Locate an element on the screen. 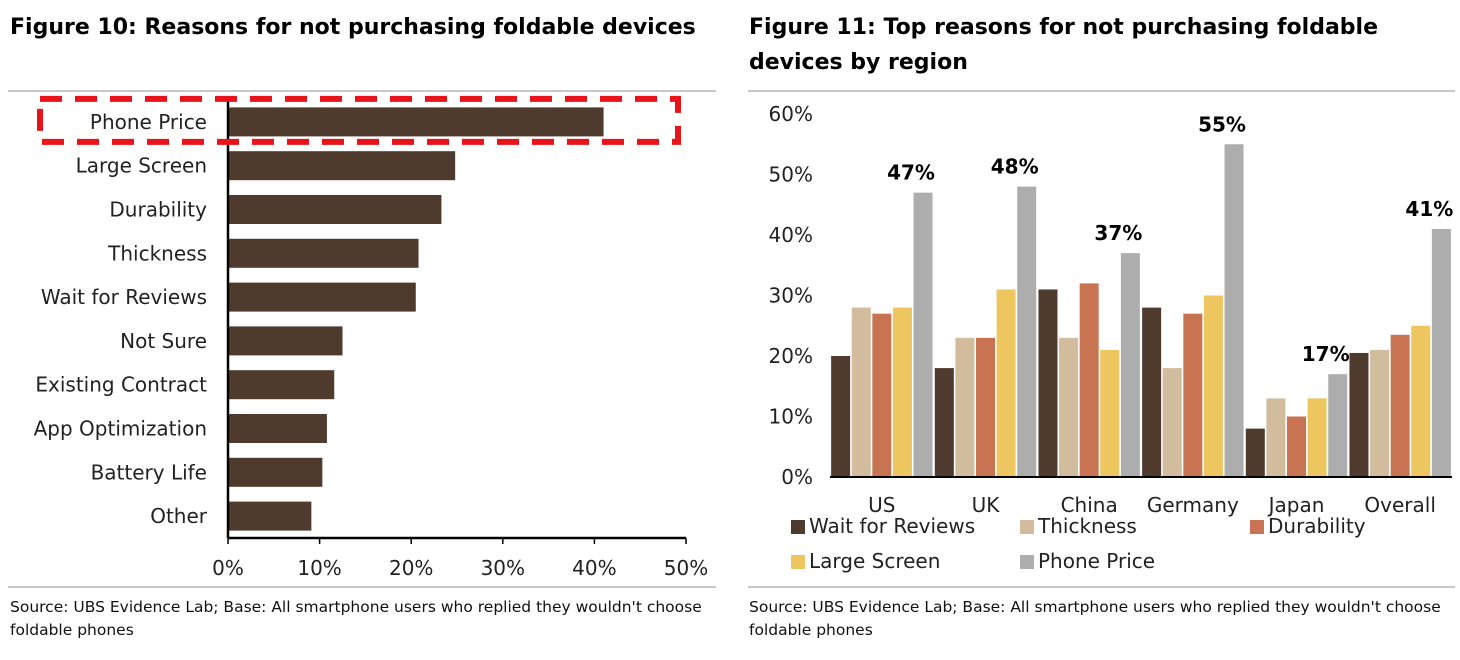 Image resolution: width=1460 pixels, height=660 pixels. bar-thickness is located at coordinates (323, 253).